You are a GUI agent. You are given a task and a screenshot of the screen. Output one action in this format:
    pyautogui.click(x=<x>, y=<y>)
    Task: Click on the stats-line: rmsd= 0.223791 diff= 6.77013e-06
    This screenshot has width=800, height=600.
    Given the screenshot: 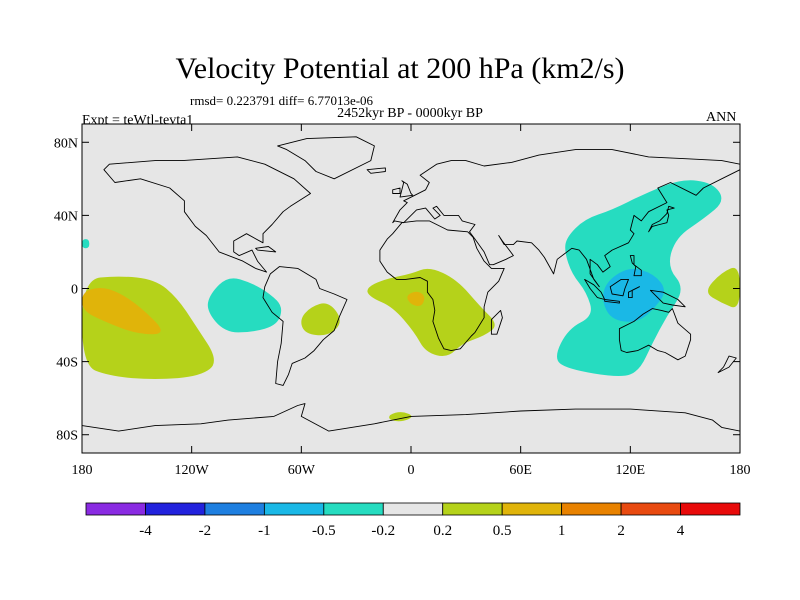 What is the action you would take?
    pyautogui.click(x=282, y=100)
    